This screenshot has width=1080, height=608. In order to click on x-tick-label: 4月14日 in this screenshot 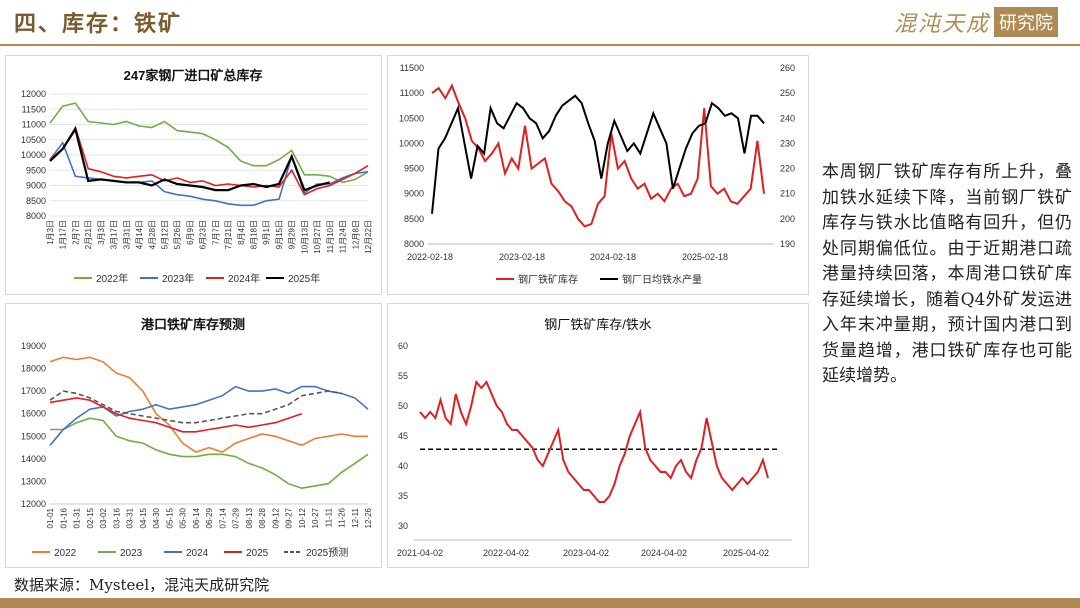, I will do `click(139, 234)`.